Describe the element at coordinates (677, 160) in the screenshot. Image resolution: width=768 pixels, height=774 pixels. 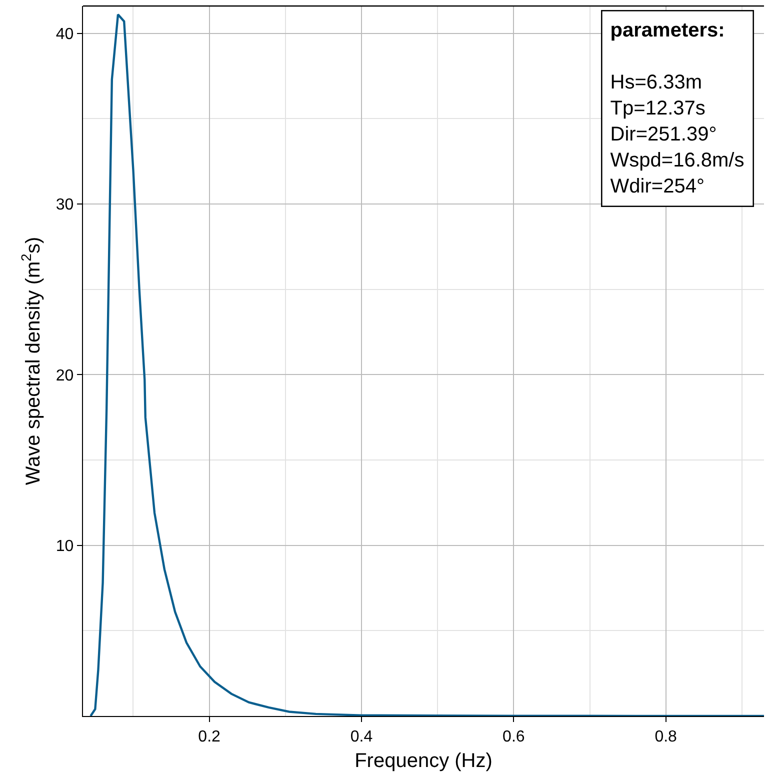
I see `annotation: Wspd=16.8m/s` at that location.